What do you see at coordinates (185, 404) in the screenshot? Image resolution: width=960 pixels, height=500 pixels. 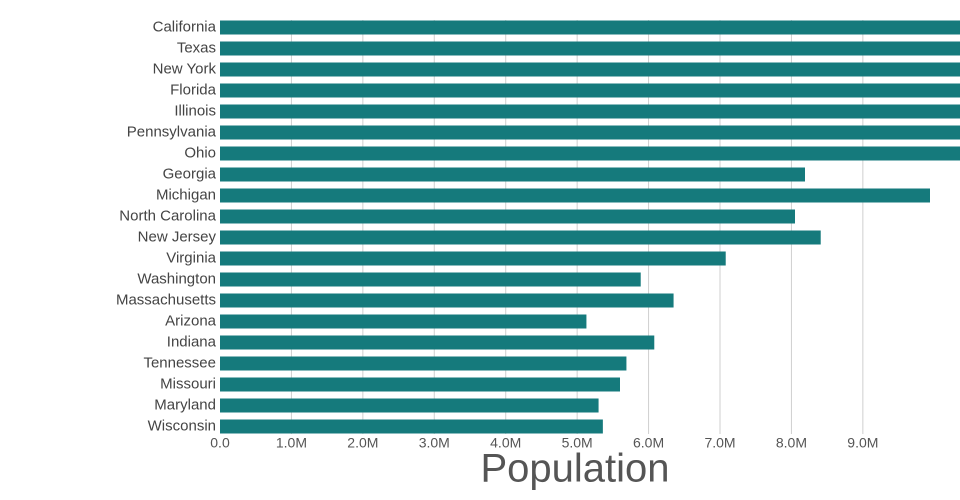 I see `y-tick-label: Maryland` at bounding box center [185, 404].